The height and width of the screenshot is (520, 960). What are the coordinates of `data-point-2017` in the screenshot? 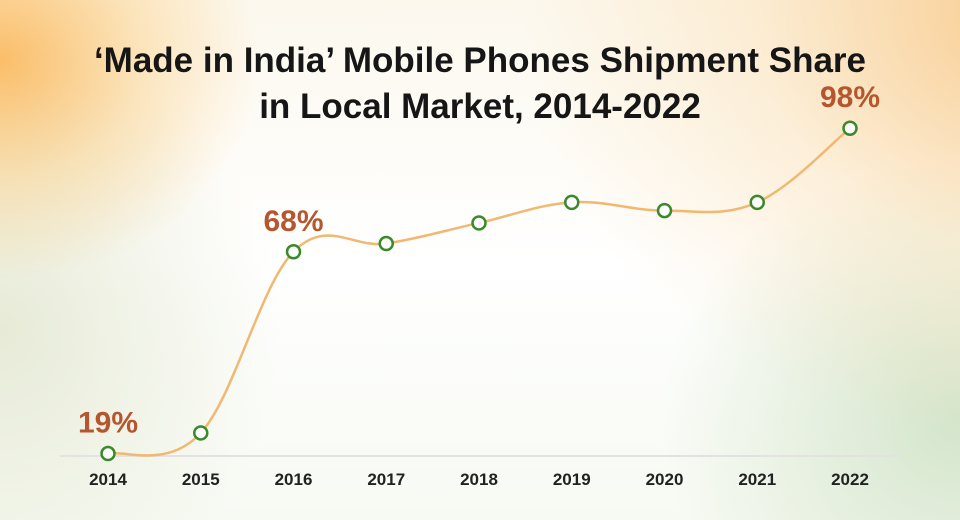 It's located at (386, 243).